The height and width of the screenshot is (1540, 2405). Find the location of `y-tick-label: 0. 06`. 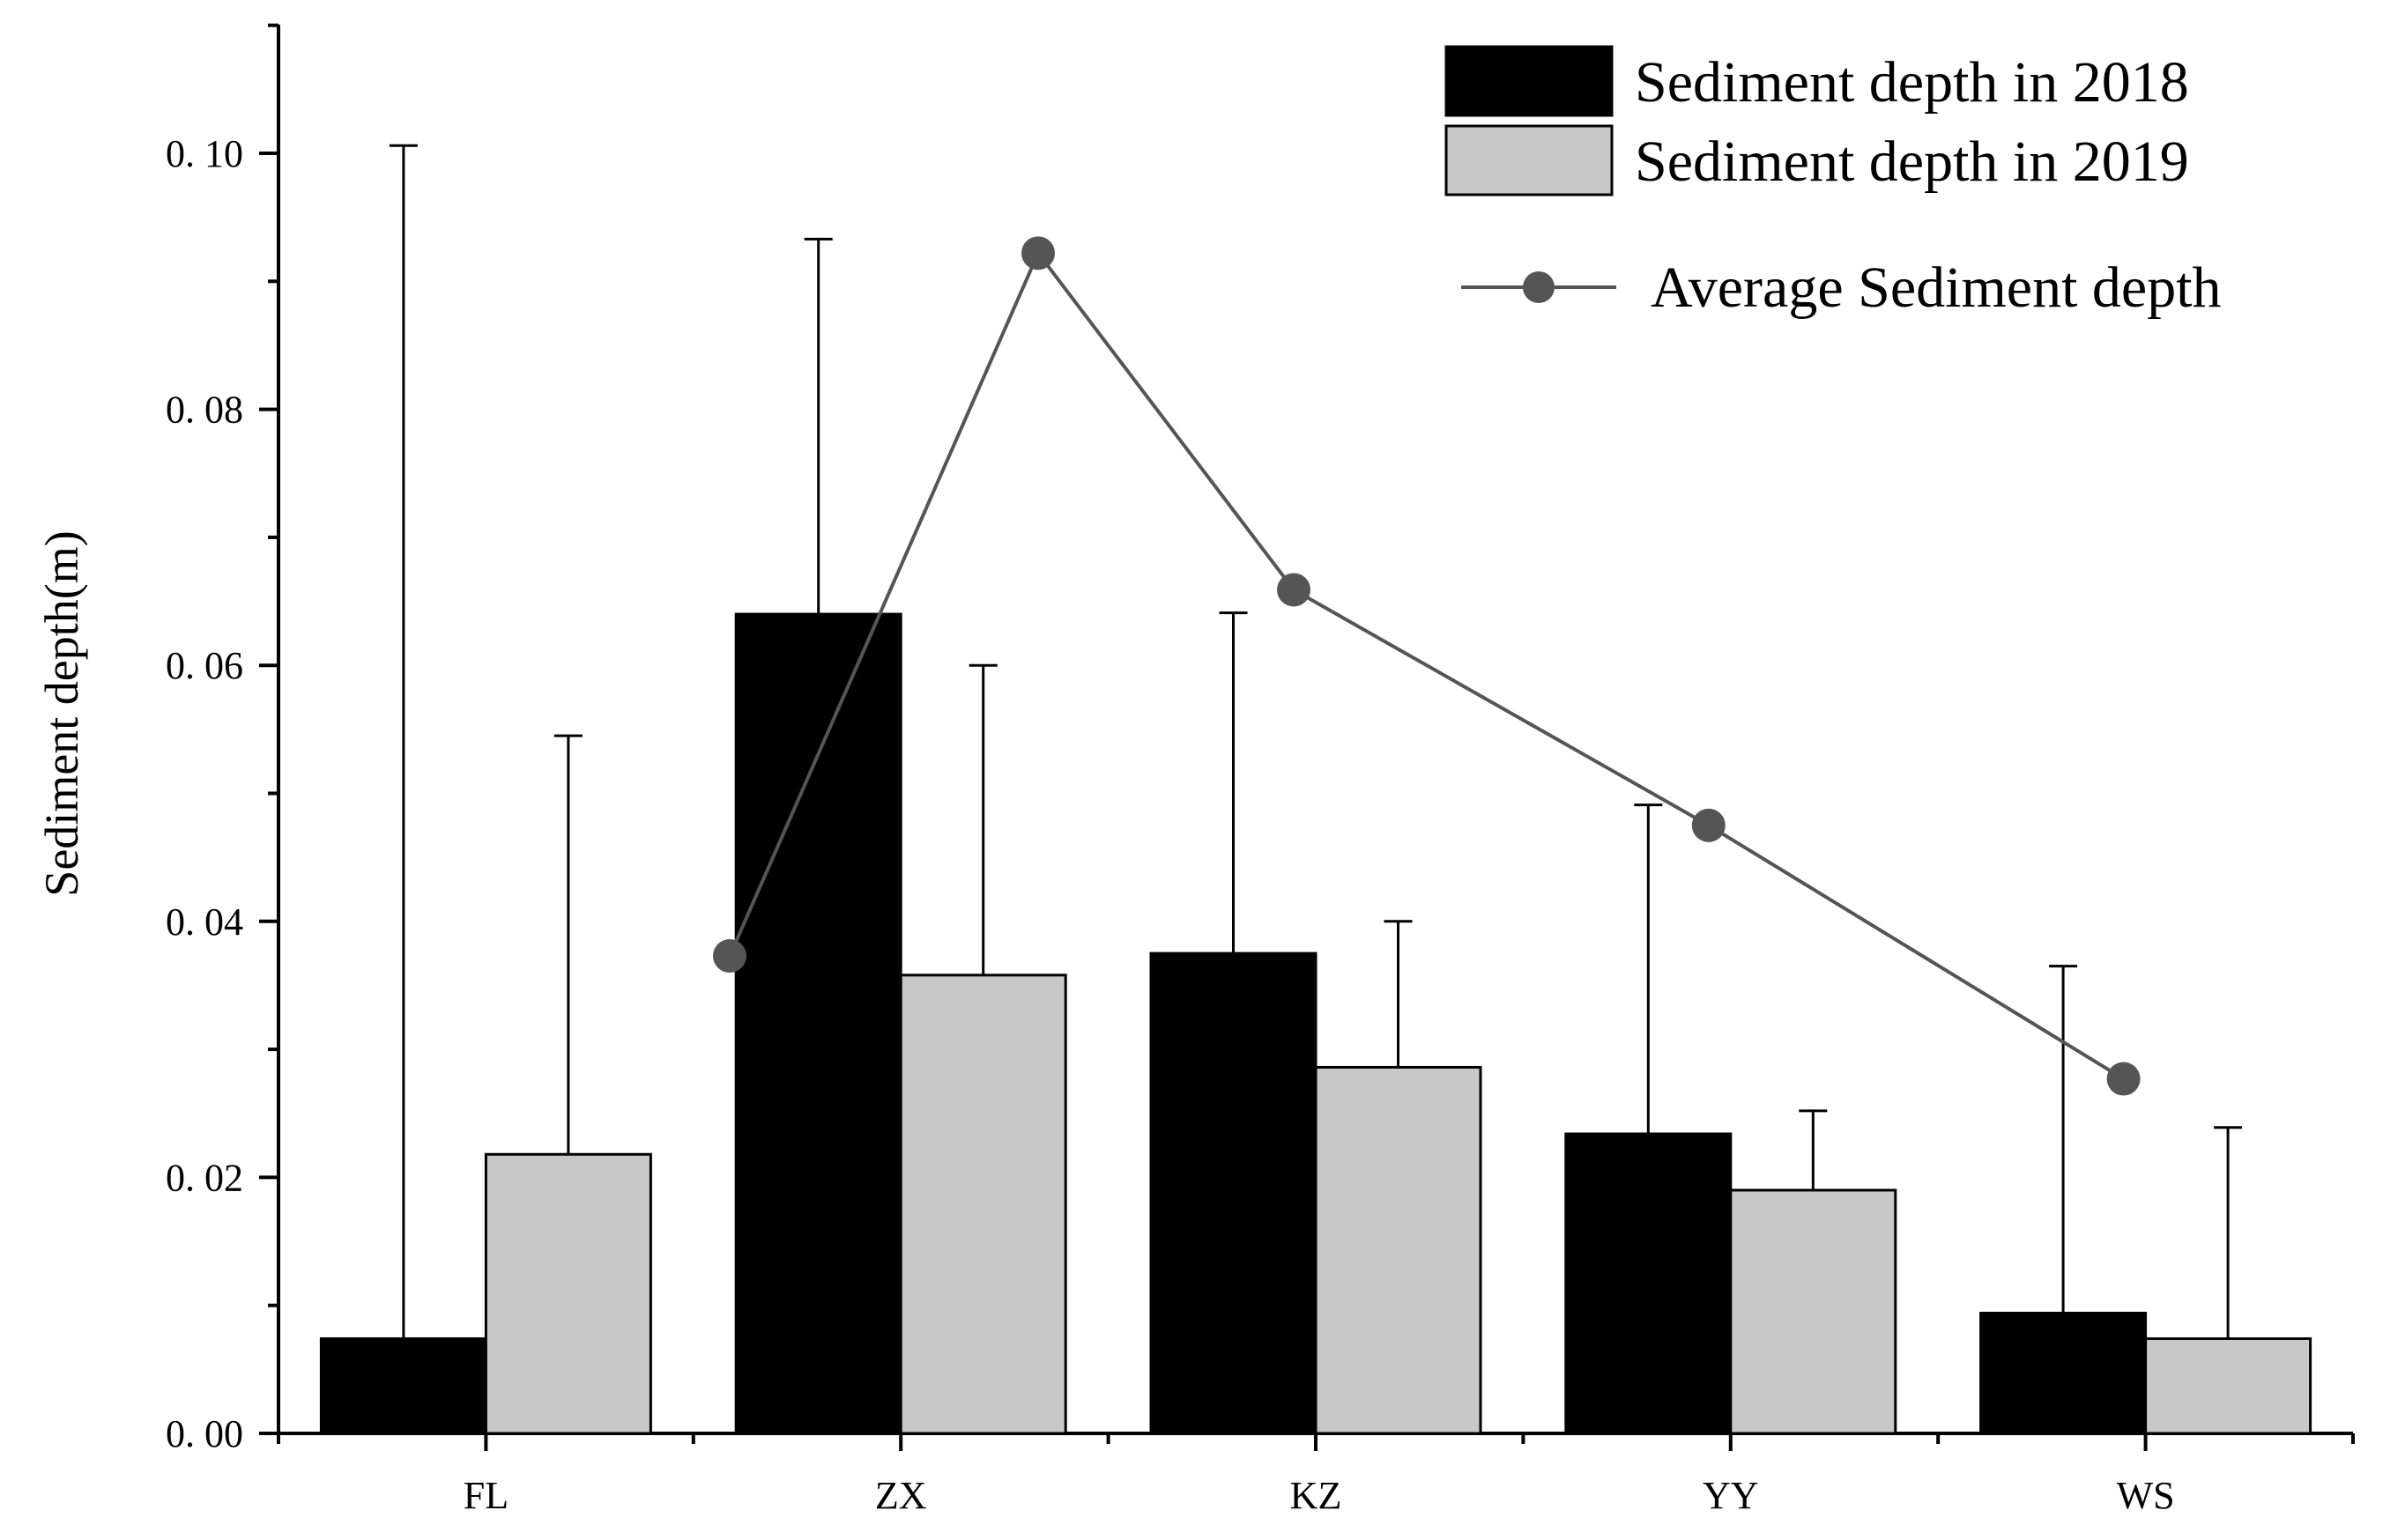

y-tick-label: 0. 06 is located at coordinates (205, 666).